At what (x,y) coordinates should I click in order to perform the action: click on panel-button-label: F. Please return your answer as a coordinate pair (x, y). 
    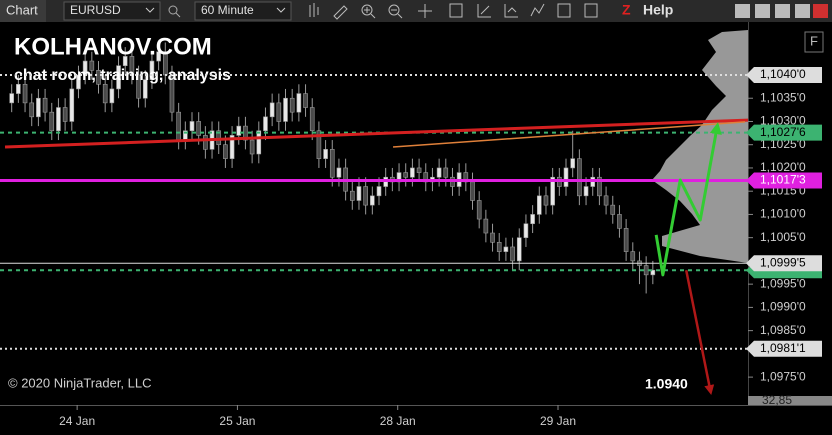
    Looking at the image, I should click on (814, 40).